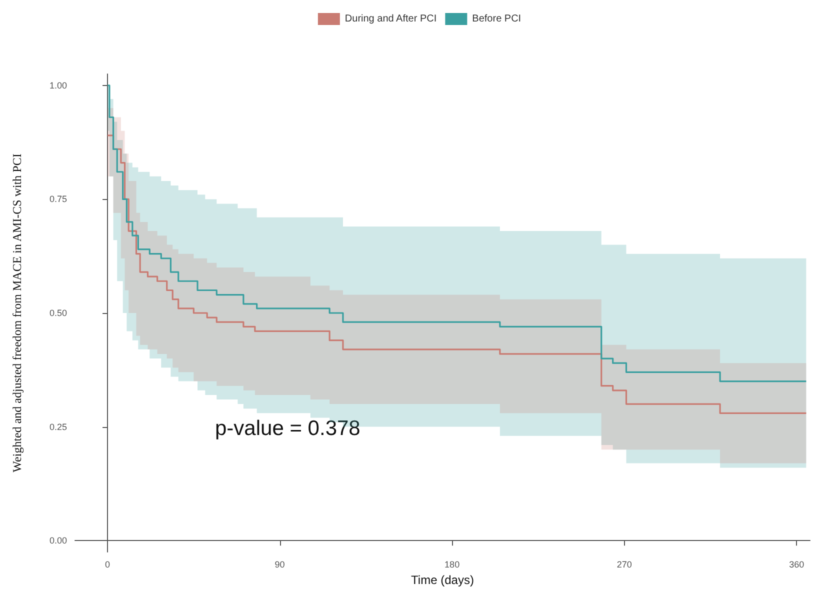  What do you see at coordinates (17, 313) in the screenshot?
I see `y-axis-title: Weighted and adjusted freedom from MACE in AMI-CS with PCI` at bounding box center [17, 313].